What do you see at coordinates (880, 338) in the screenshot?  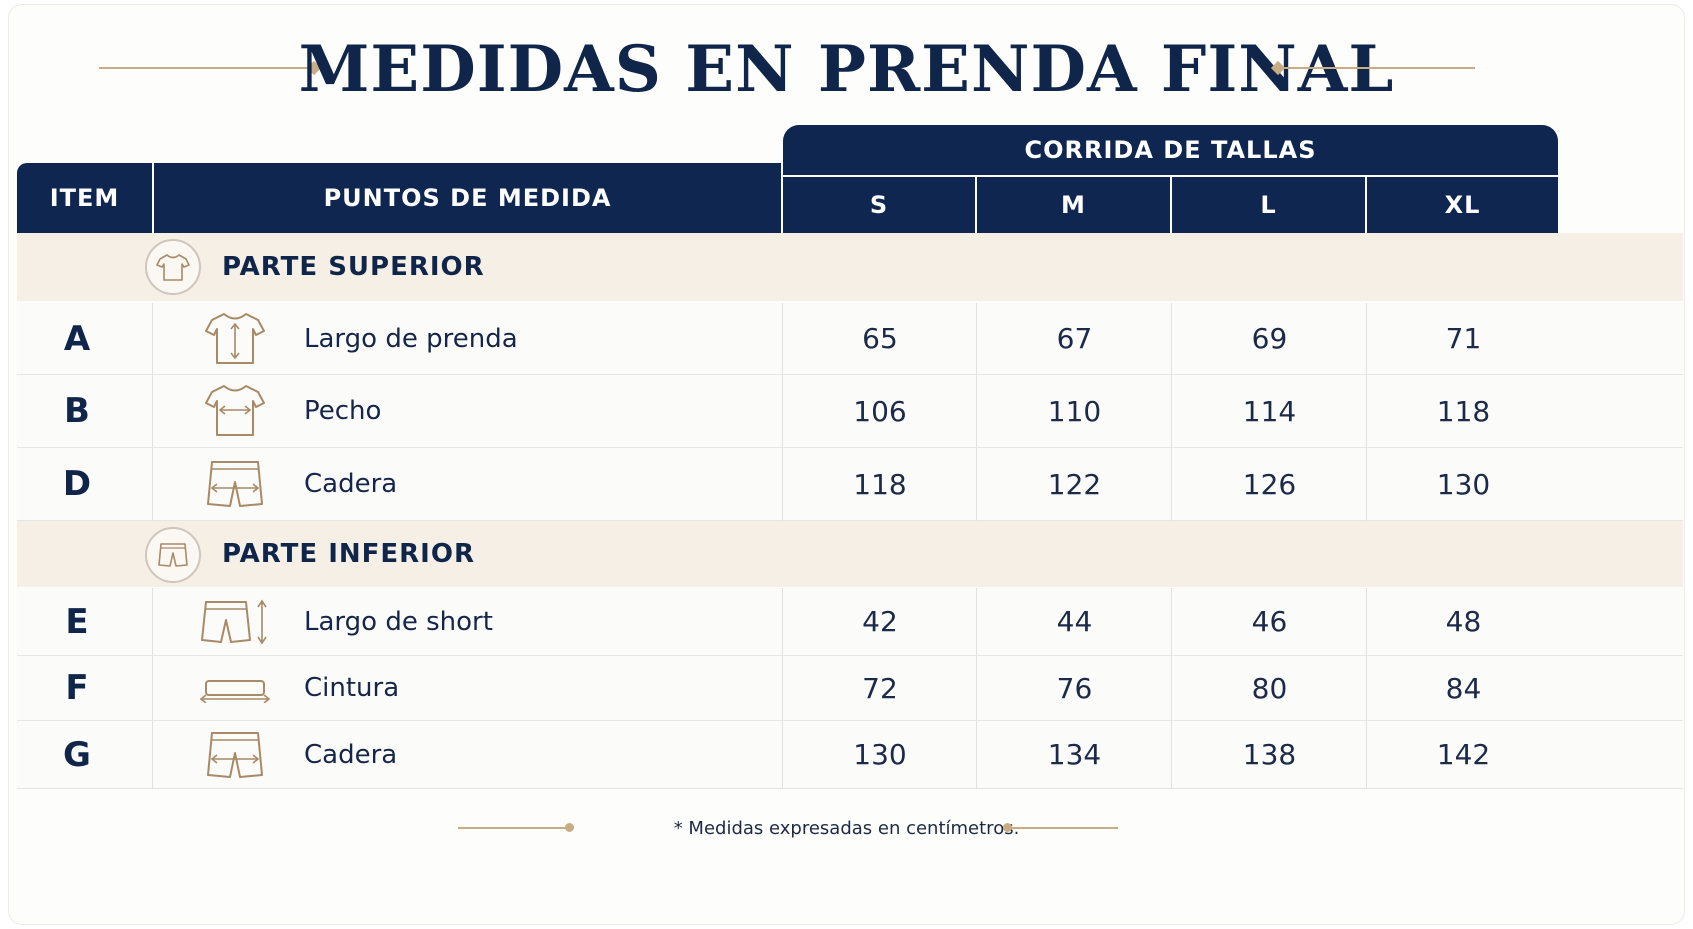 I see `row-a-size-s: 65` at bounding box center [880, 338].